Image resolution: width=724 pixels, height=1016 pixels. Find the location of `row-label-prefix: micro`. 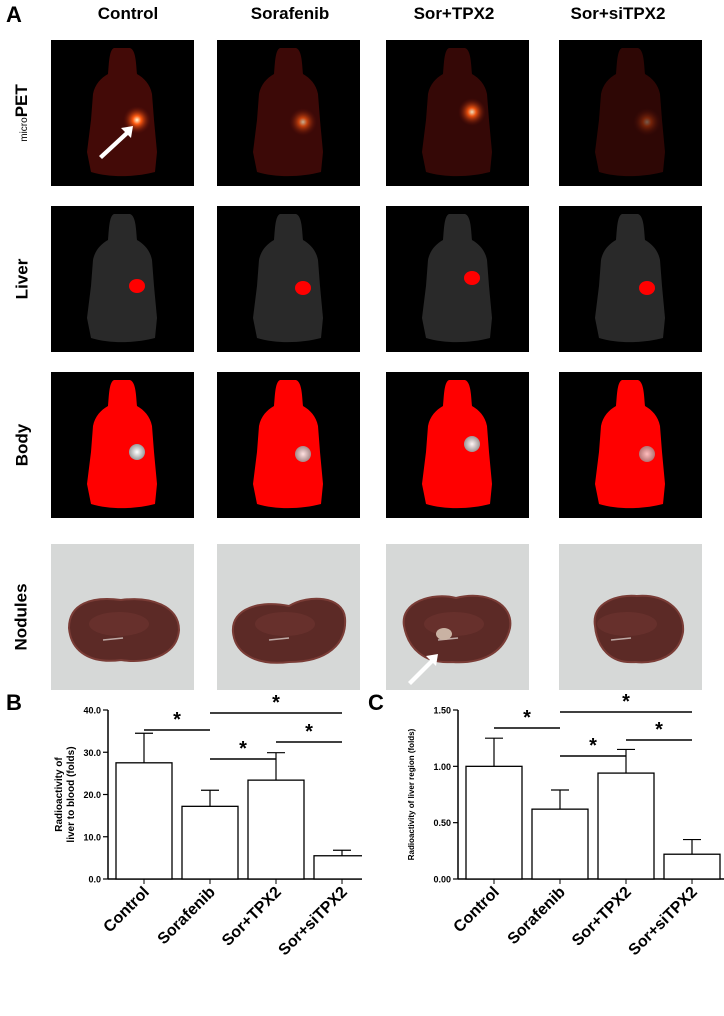

row-label-prefix: micro is located at coordinates (25, 129).